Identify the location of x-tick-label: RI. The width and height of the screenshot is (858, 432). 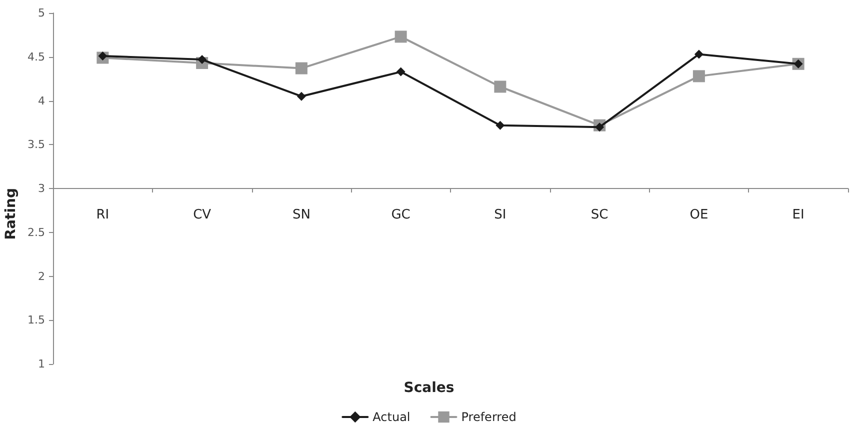
(103, 215).